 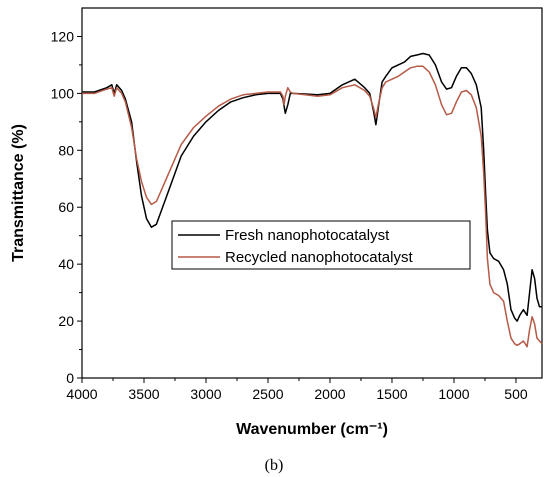 What do you see at coordinates (516, 394) in the screenshot?
I see `x-tick-label-500: 500` at bounding box center [516, 394].